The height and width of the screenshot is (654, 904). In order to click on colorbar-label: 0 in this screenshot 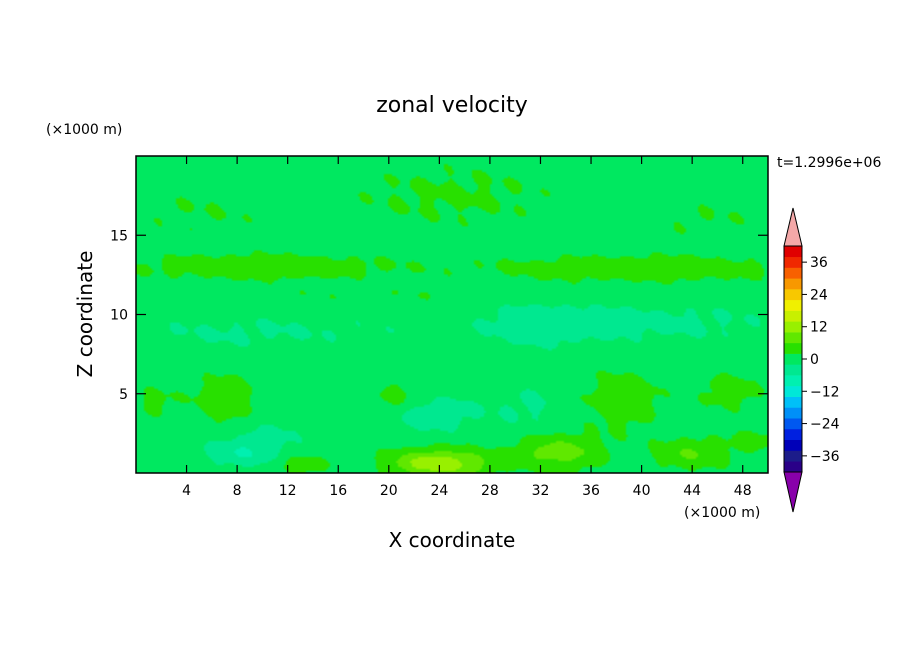, I will do `click(814, 360)`.